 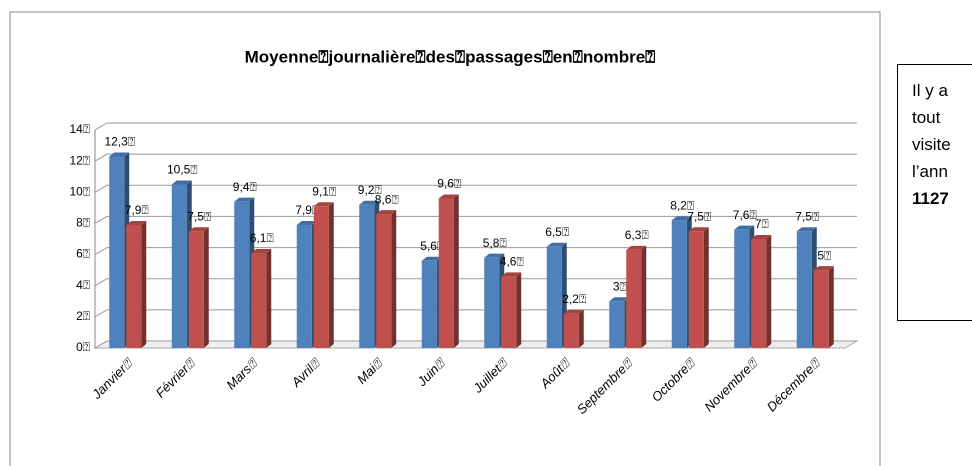 What do you see at coordinates (637, 235) in the screenshot?
I see `data-label: 6,3⍰` at bounding box center [637, 235].